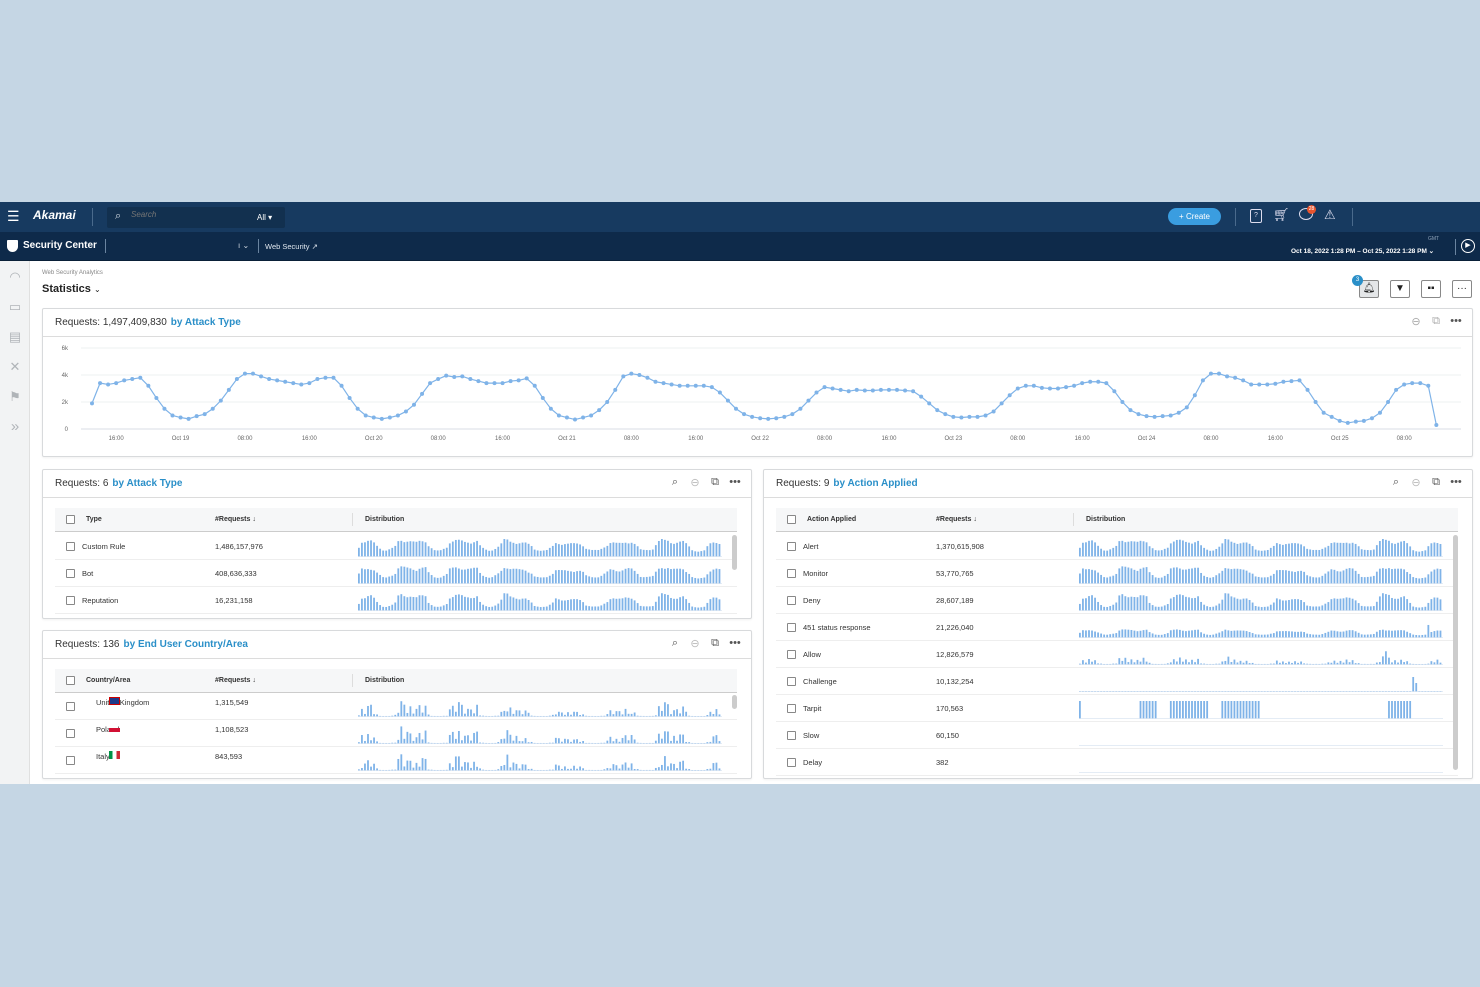 This screenshot has height=987, width=1480. What do you see at coordinates (265, 217) in the screenshot?
I see `search-scope-select: All ▾` at bounding box center [265, 217].